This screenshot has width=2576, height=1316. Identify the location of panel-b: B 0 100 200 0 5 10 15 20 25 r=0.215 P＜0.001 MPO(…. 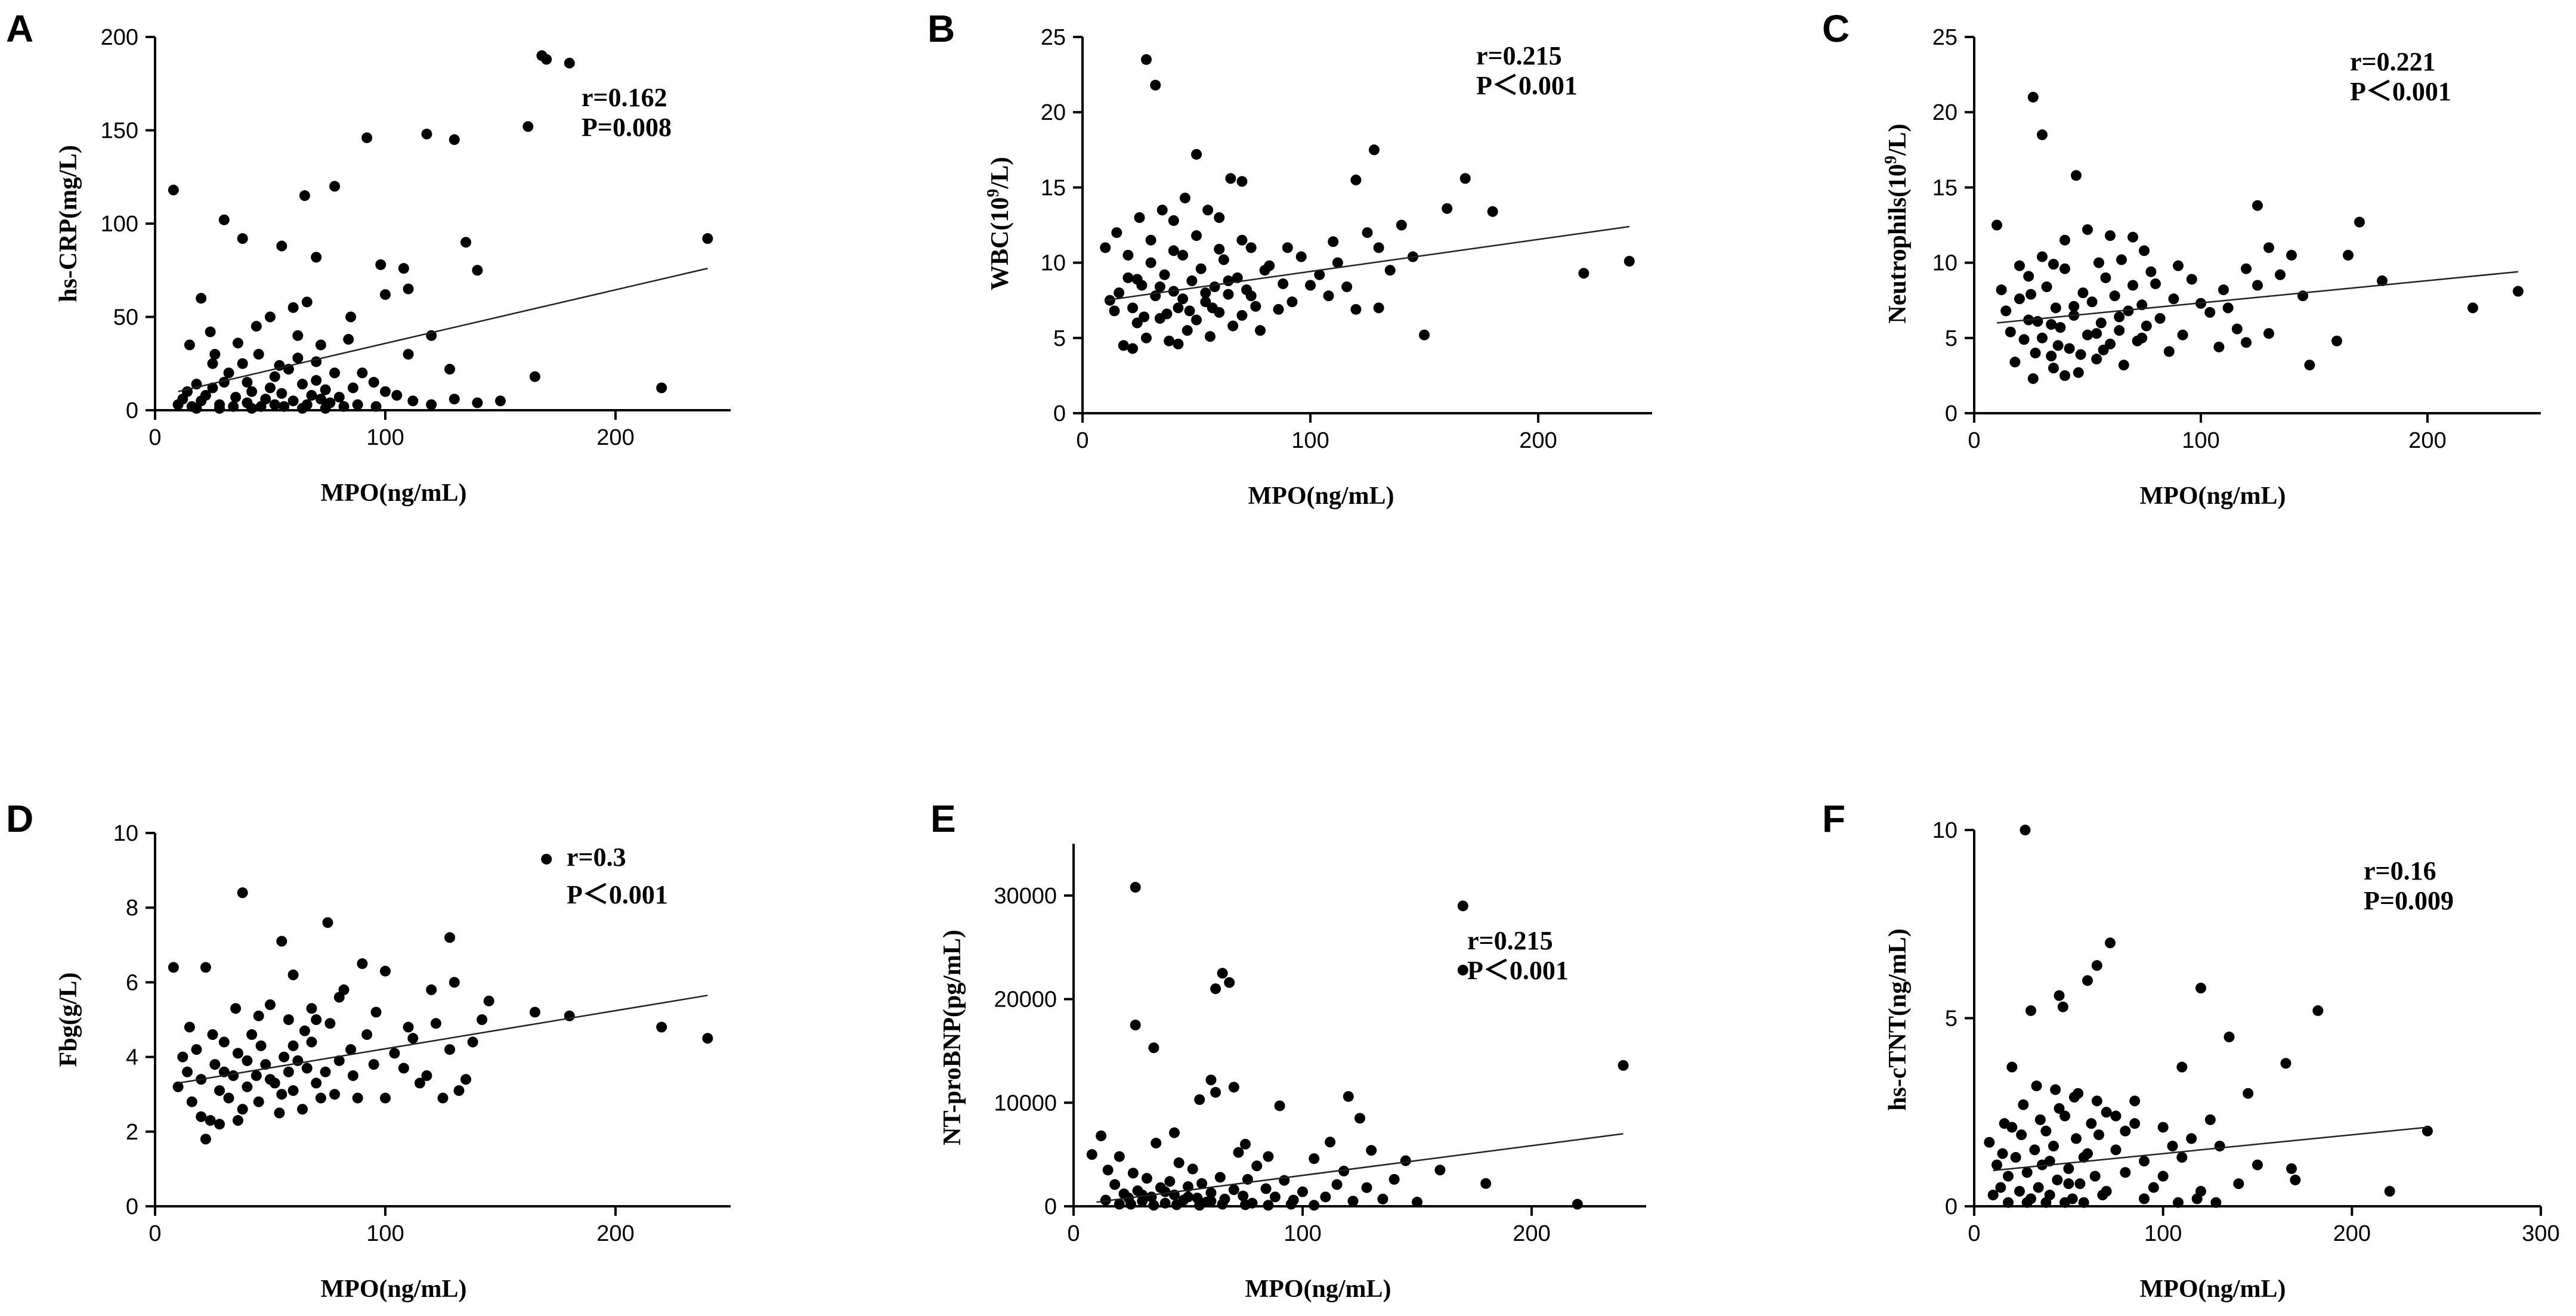
(1289, 258).